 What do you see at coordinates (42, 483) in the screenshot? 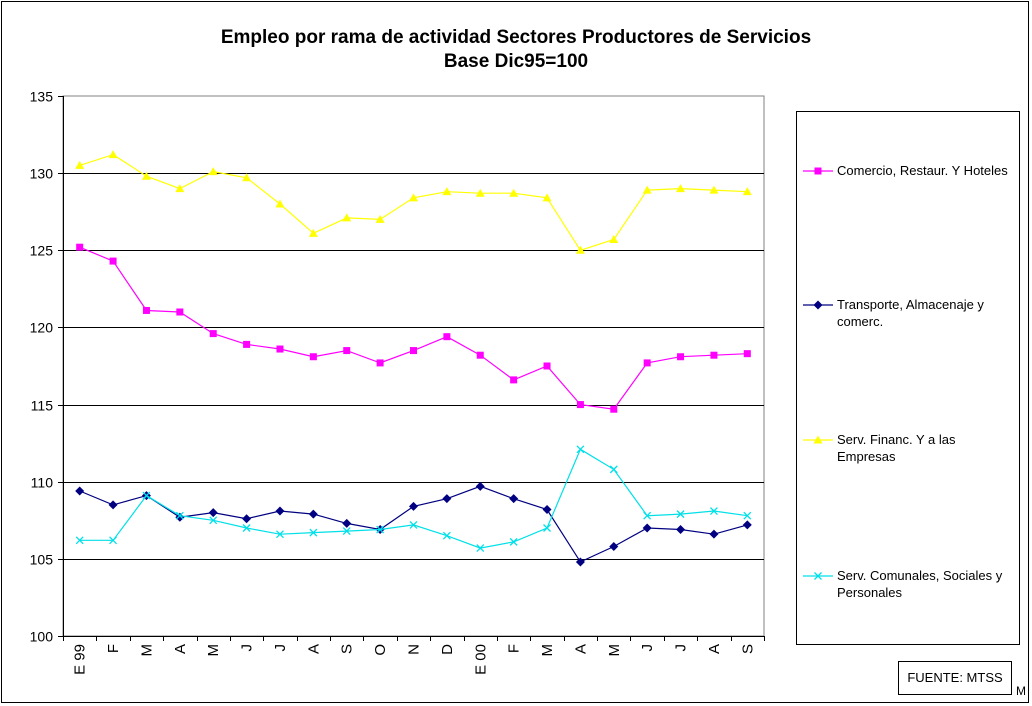
I see `y-tick-label: 110` at bounding box center [42, 483].